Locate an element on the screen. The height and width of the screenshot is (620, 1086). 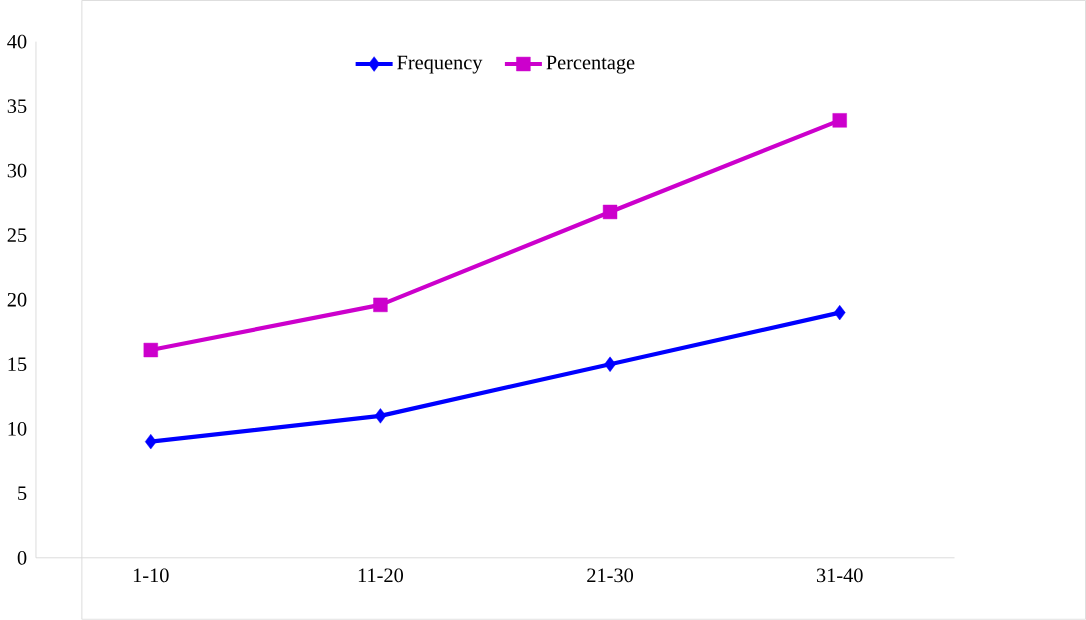
y-tick-label: 15 is located at coordinates (17, 364).